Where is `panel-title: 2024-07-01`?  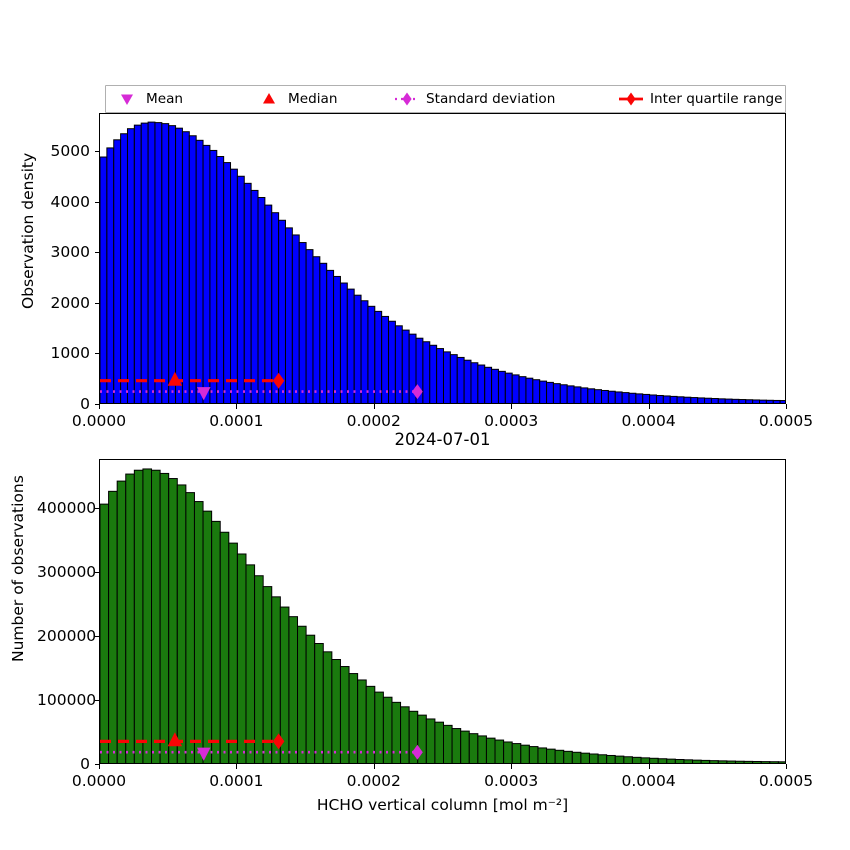 panel-title: 2024-07-01 is located at coordinates (442, 439).